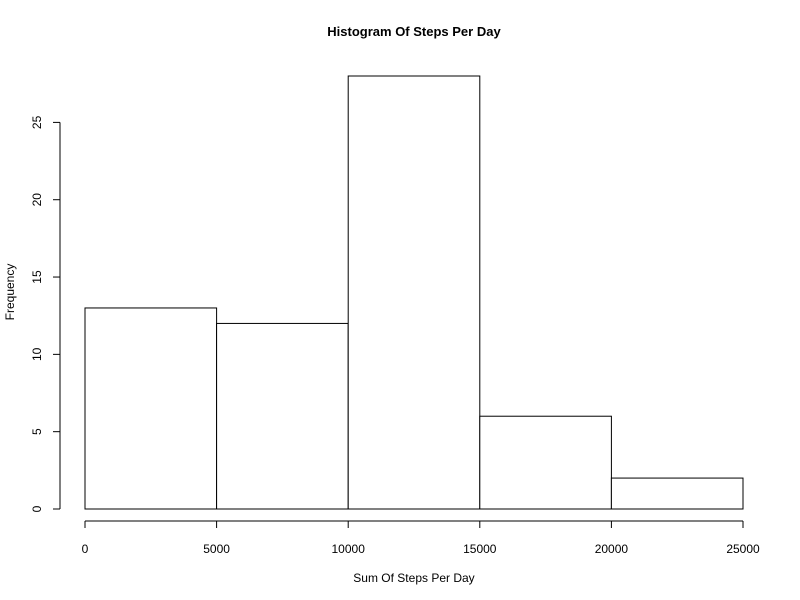 Image resolution: width=800 pixels, height=600 pixels. I want to click on x-tick-label: 10000, so click(349, 549).